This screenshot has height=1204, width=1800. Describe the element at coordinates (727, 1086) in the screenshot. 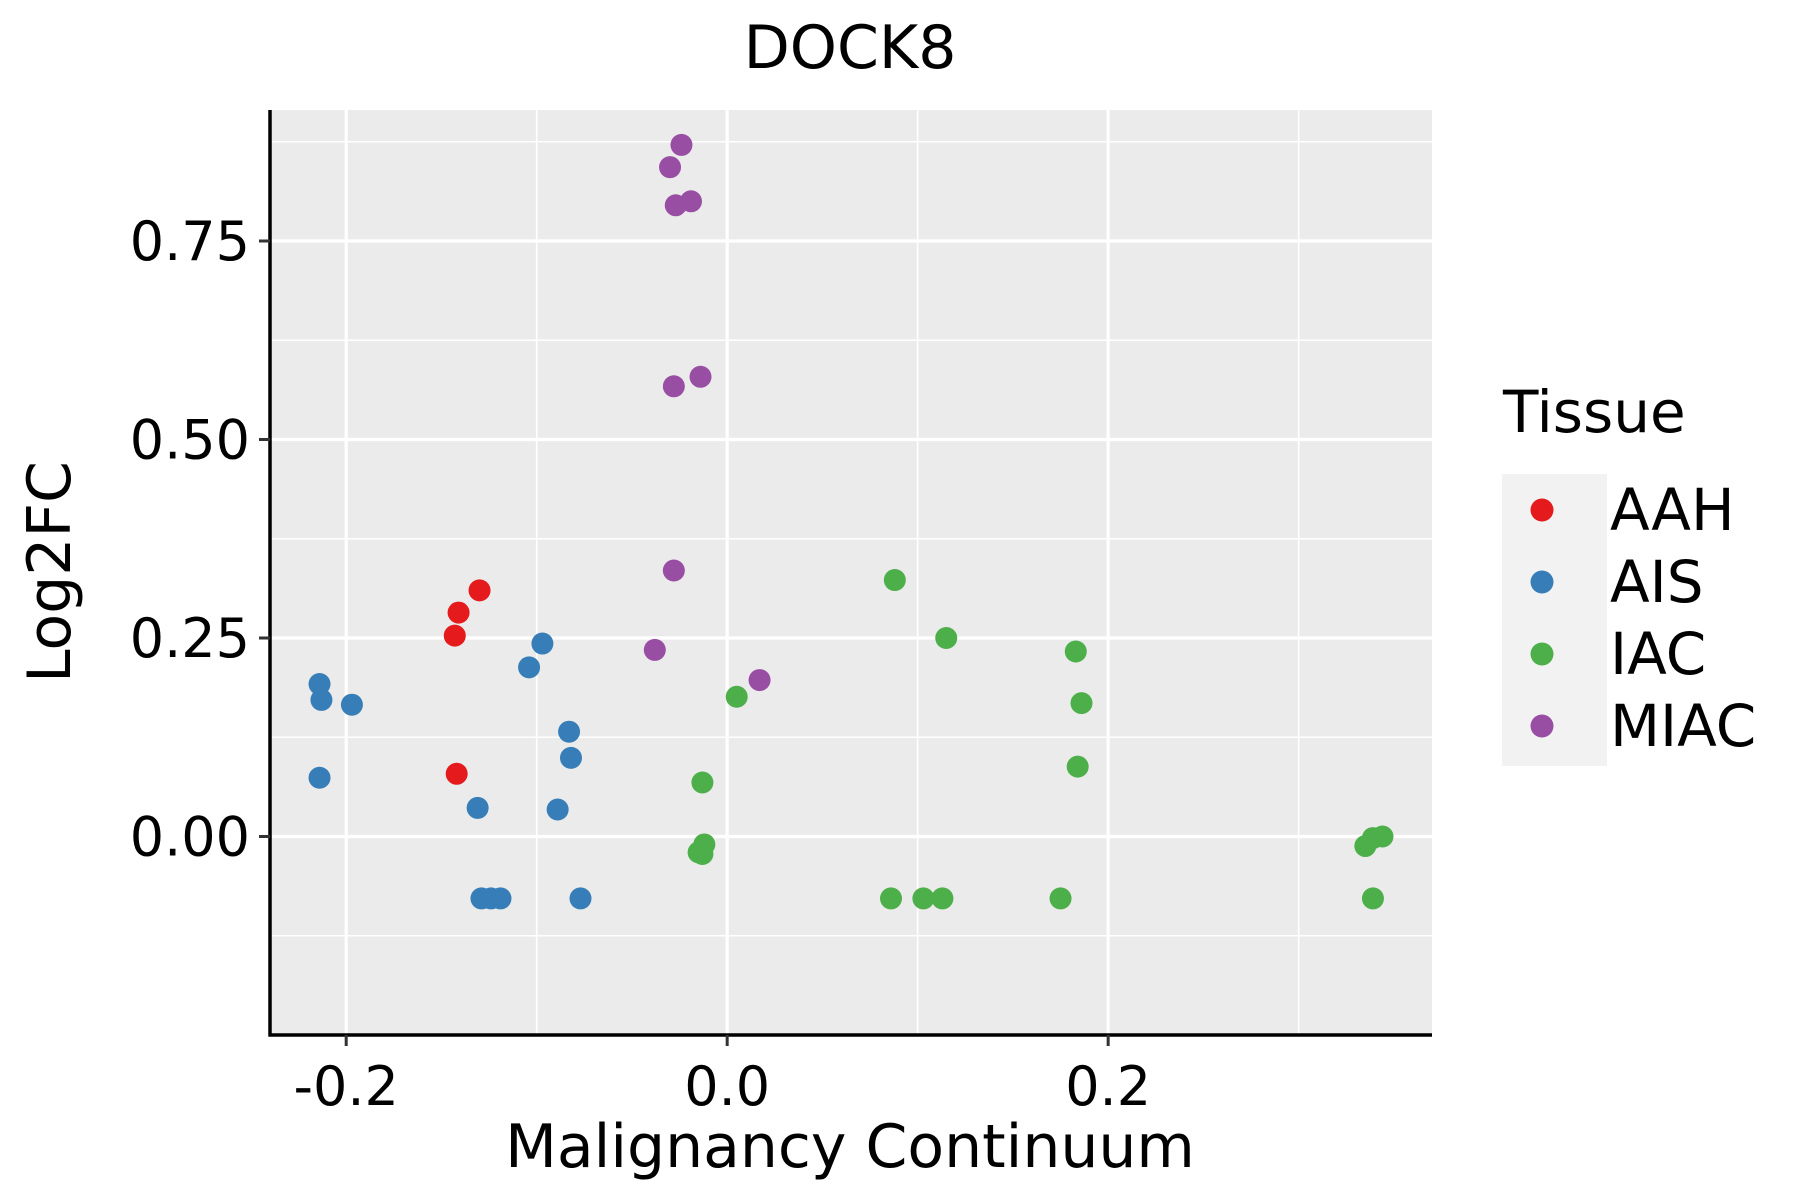

I see `x-tick-label: 0.0` at that location.